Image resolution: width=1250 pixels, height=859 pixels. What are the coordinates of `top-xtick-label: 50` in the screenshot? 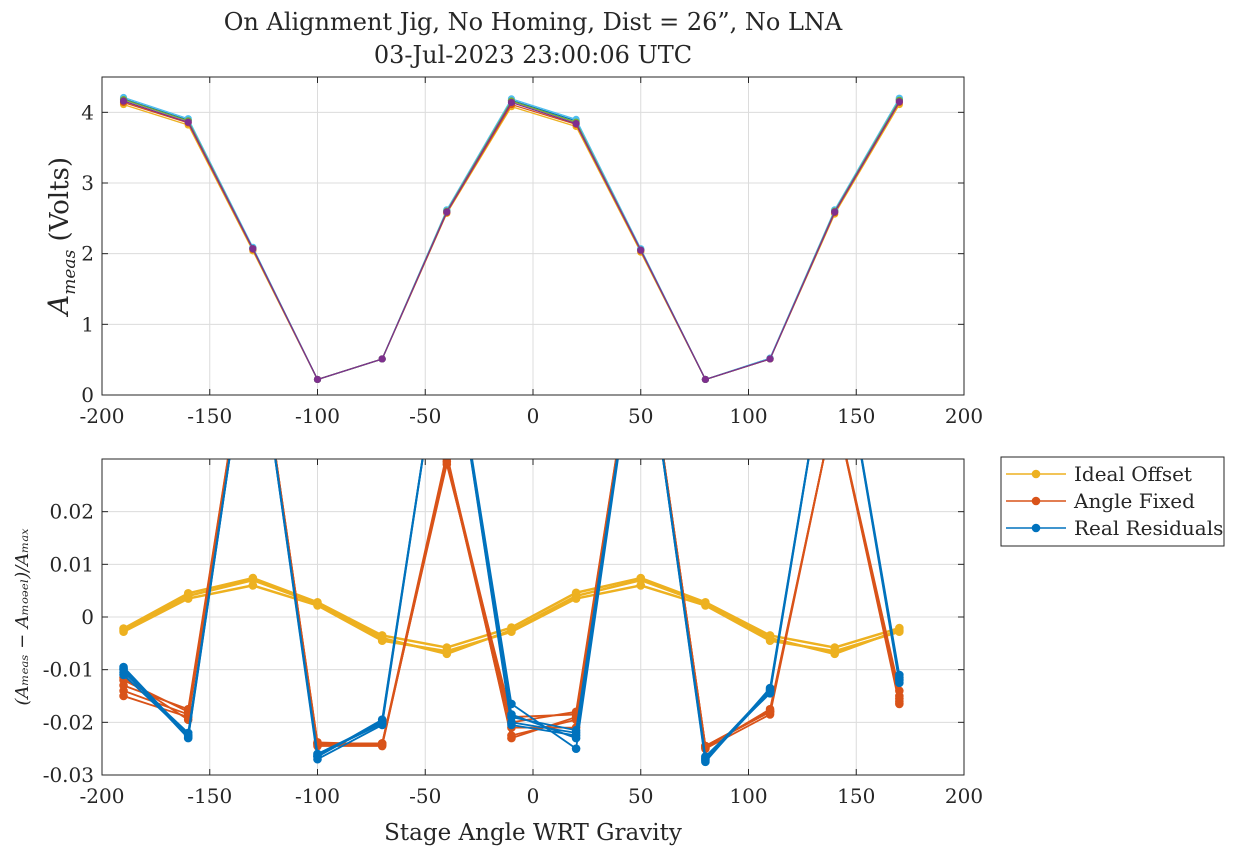 It's located at (640, 416).